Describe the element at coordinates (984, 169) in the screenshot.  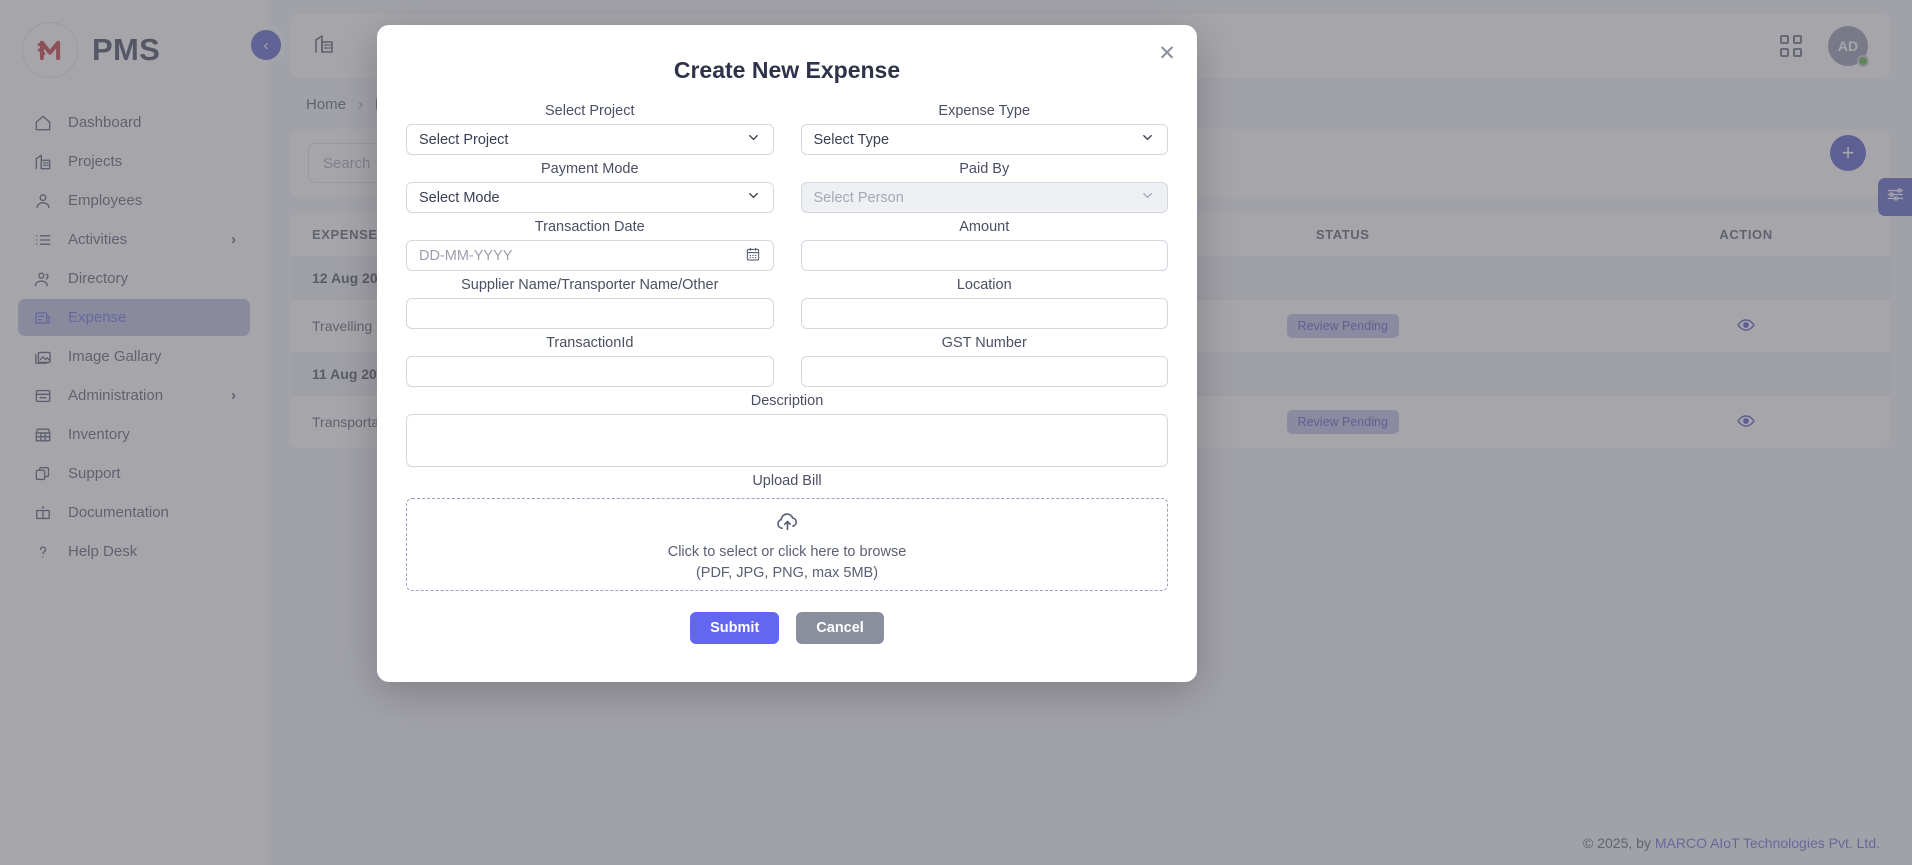
I see `label-paid-by: Paid By` at that location.